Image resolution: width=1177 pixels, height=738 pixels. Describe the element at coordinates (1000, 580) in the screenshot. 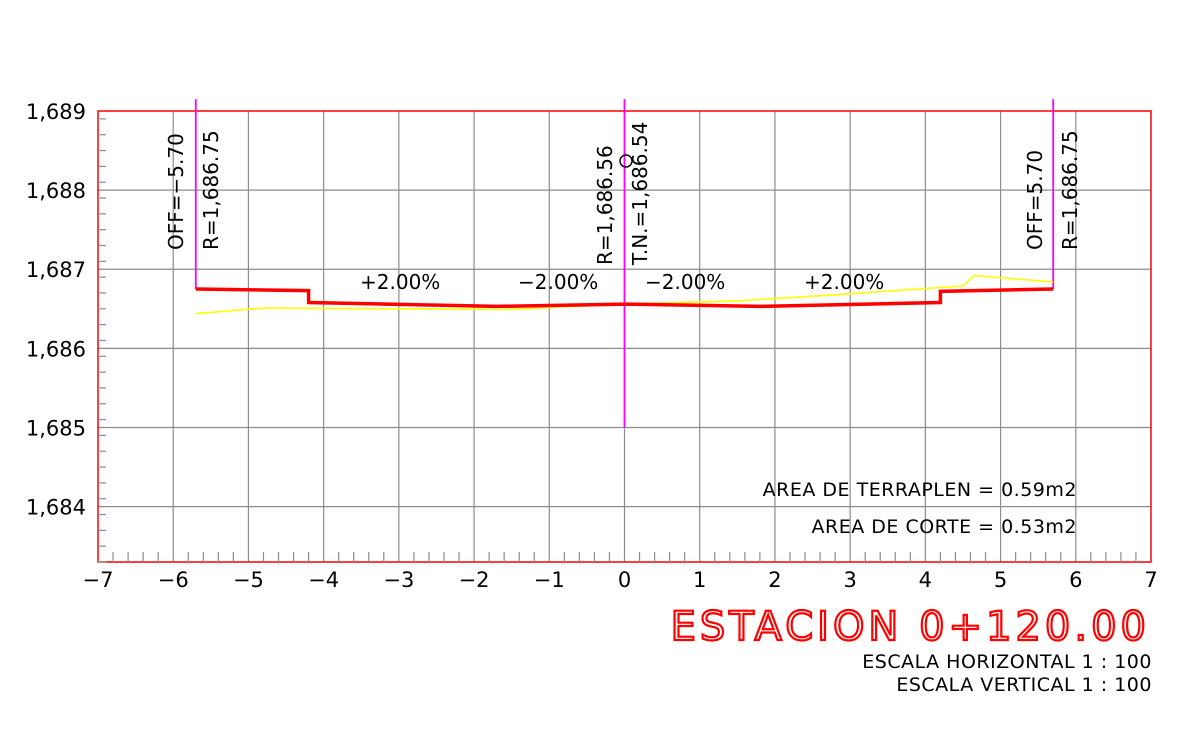

I see `x-tick-label: 5` at that location.